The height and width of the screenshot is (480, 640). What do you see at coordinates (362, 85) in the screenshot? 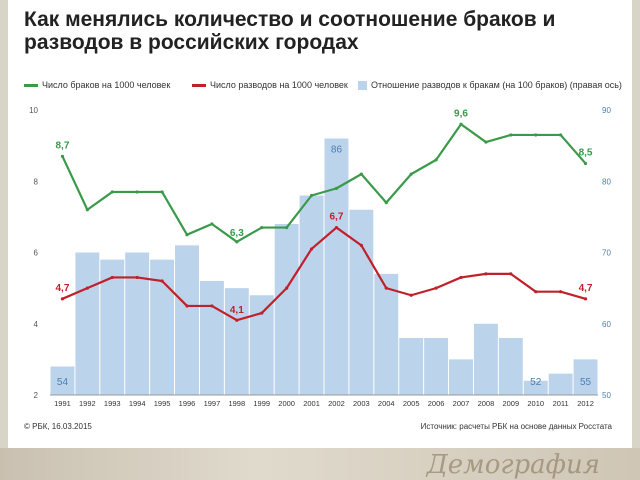
I see `legend-swatch-ratio` at bounding box center [362, 85].